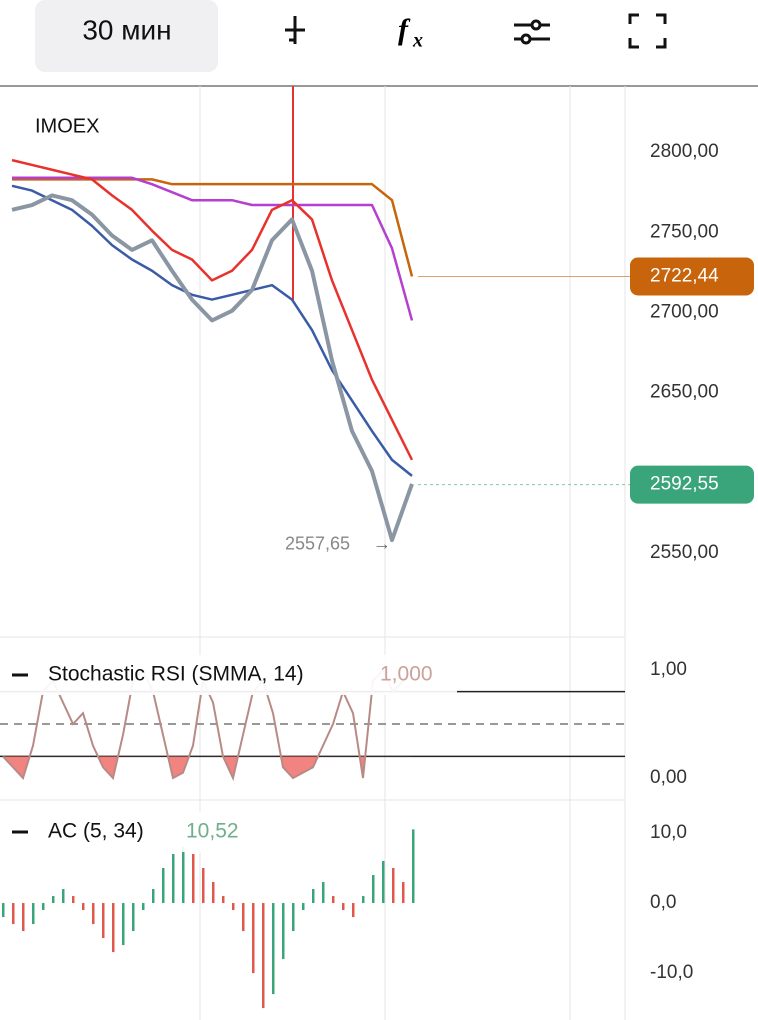  Describe the element at coordinates (476, 31) in the screenshot. I see `toolbar-icons` at that location.